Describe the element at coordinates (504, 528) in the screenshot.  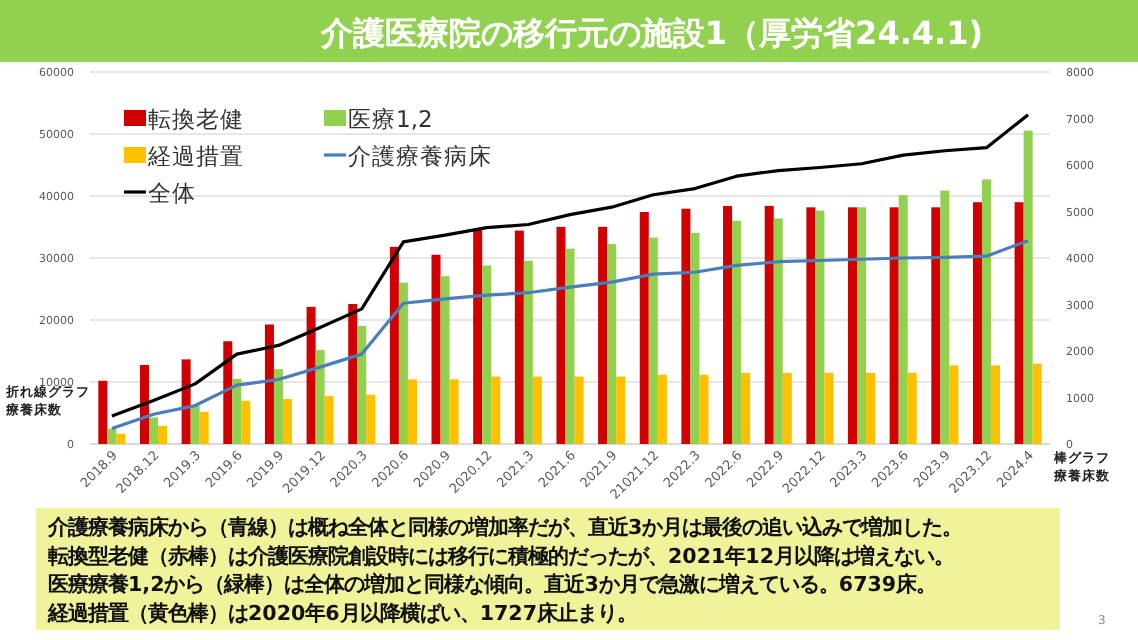
I see `text: 介護療養病床から（青線）は概ね全体と同様の増加率だが、直近3か月は最後の追い込みで増加した。` at that location.